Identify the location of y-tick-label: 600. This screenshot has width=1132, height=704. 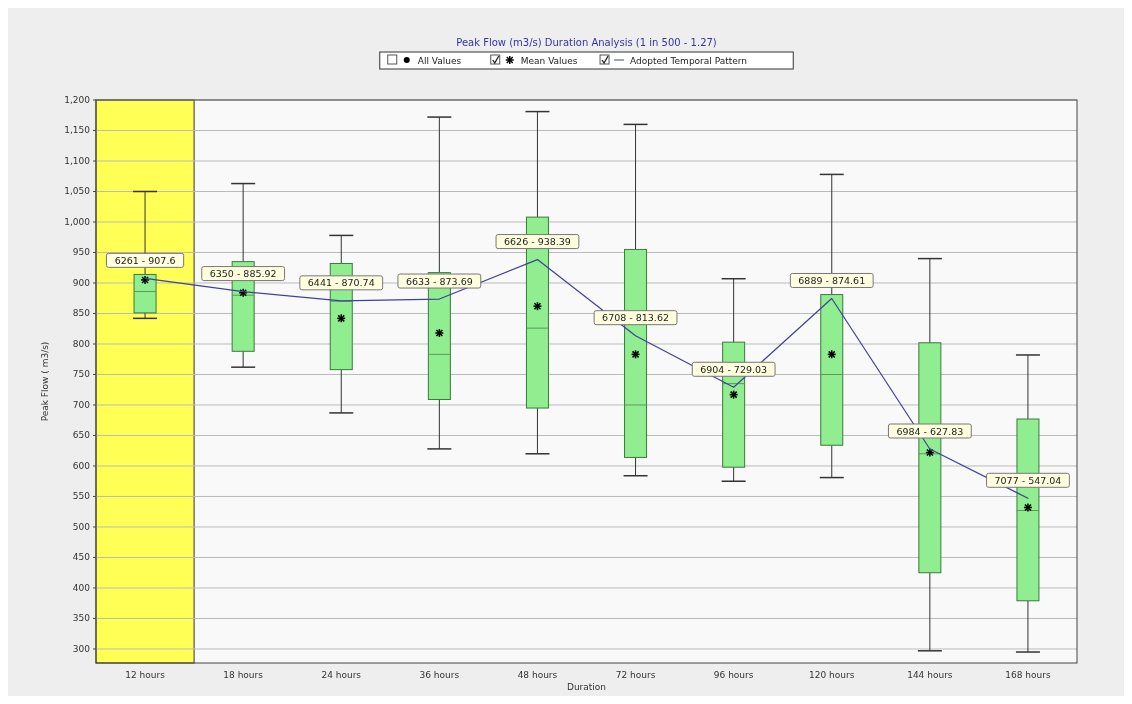
(81, 465).